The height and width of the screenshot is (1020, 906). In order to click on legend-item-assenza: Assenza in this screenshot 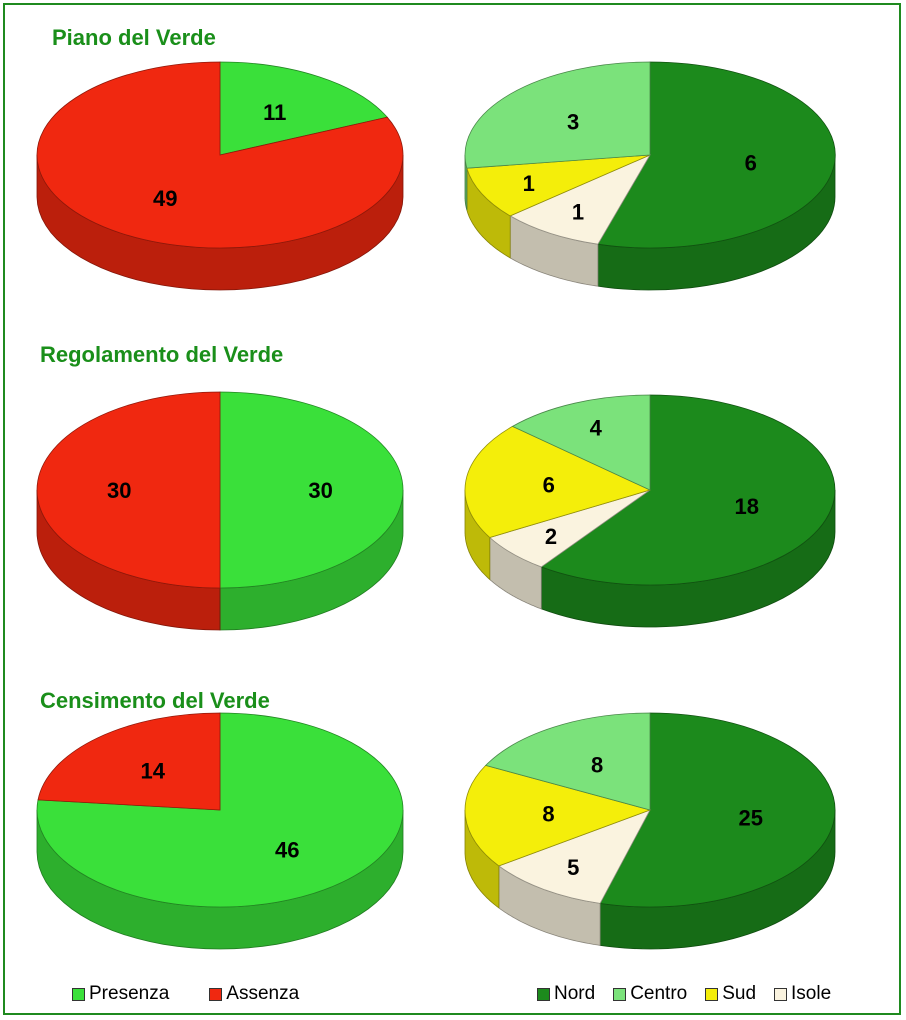, I will do `click(254, 994)`.